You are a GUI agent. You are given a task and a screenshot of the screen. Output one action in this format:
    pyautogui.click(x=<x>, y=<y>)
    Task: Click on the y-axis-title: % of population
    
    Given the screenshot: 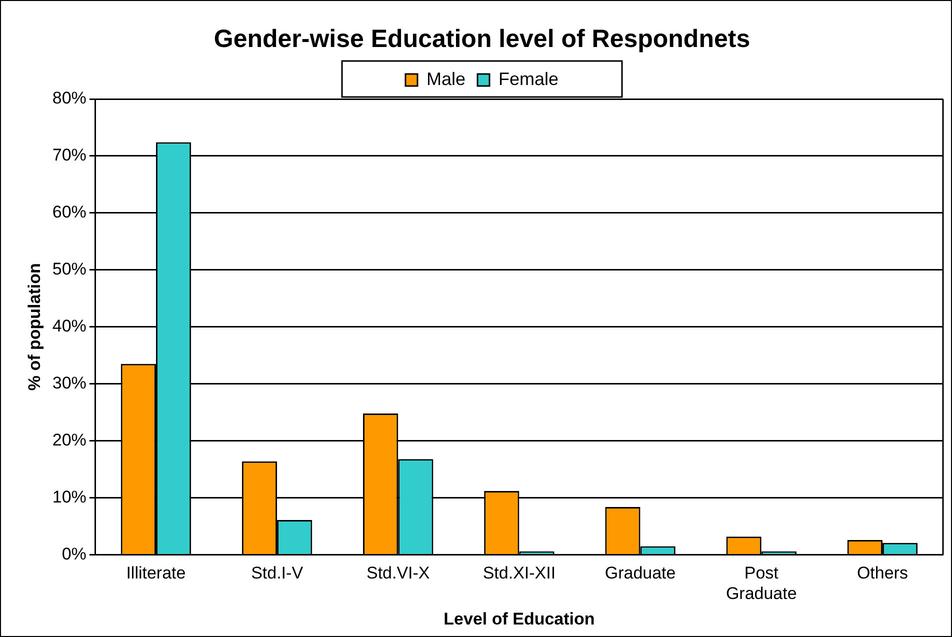 What is the action you would take?
    pyautogui.click(x=34, y=327)
    